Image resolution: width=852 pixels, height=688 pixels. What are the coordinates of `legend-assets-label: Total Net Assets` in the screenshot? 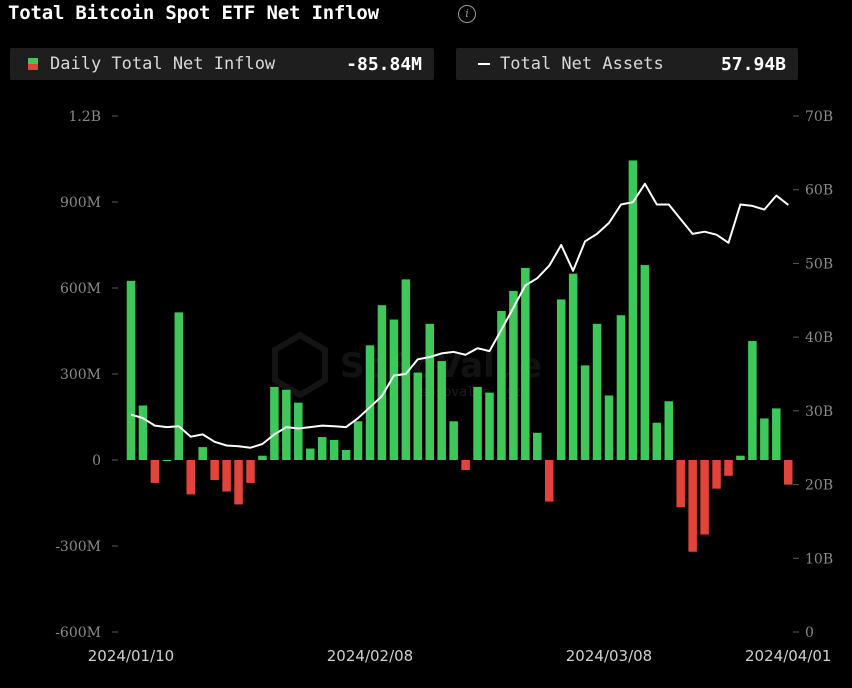 It's located at (582, 64).